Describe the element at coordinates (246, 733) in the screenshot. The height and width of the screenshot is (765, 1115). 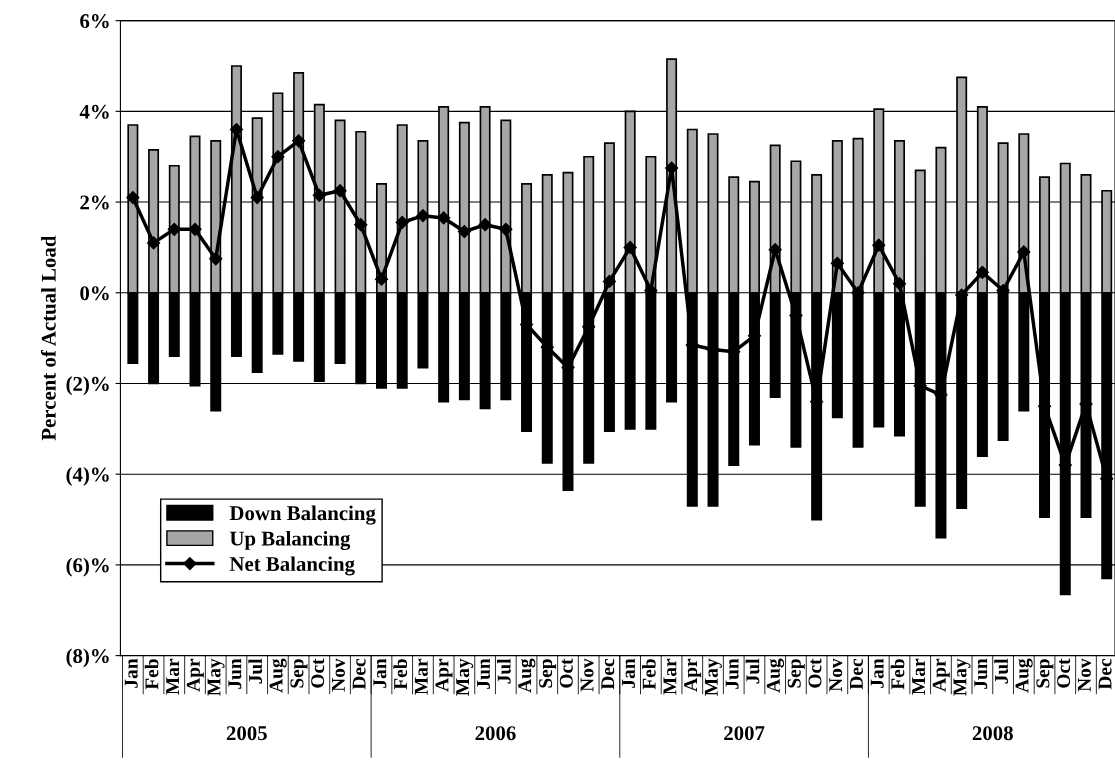
I see `text: 2005` at that location.